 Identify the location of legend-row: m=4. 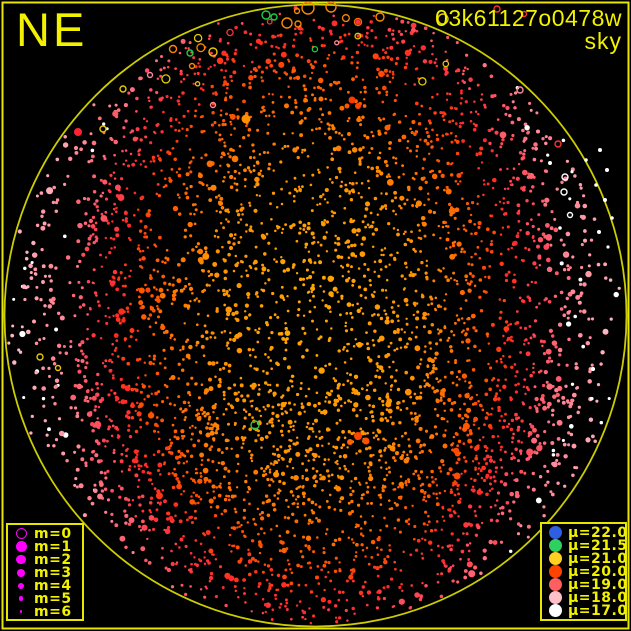
(45, 585).